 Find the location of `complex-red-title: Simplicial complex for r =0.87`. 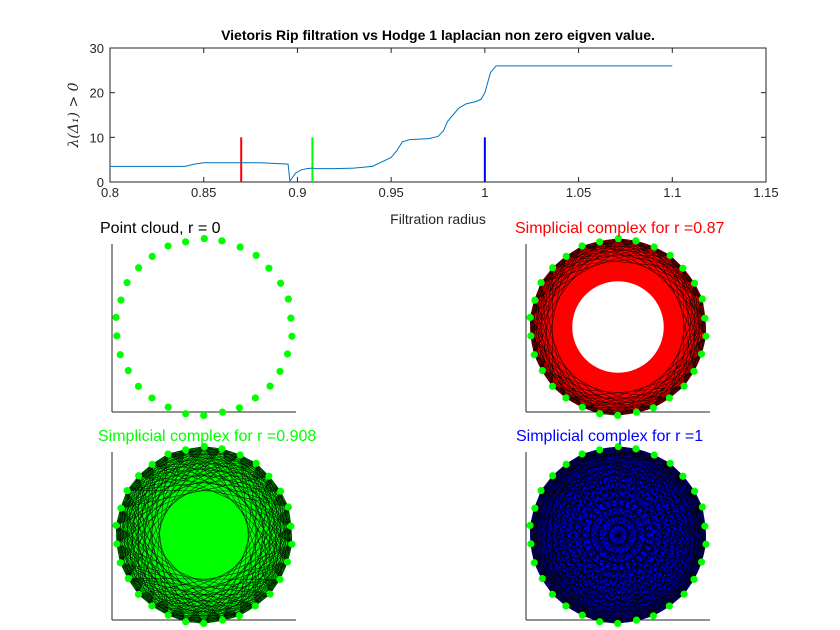

complex-red-title: Simplicial complex for r =0.87 is located at coordinates (620, 228).